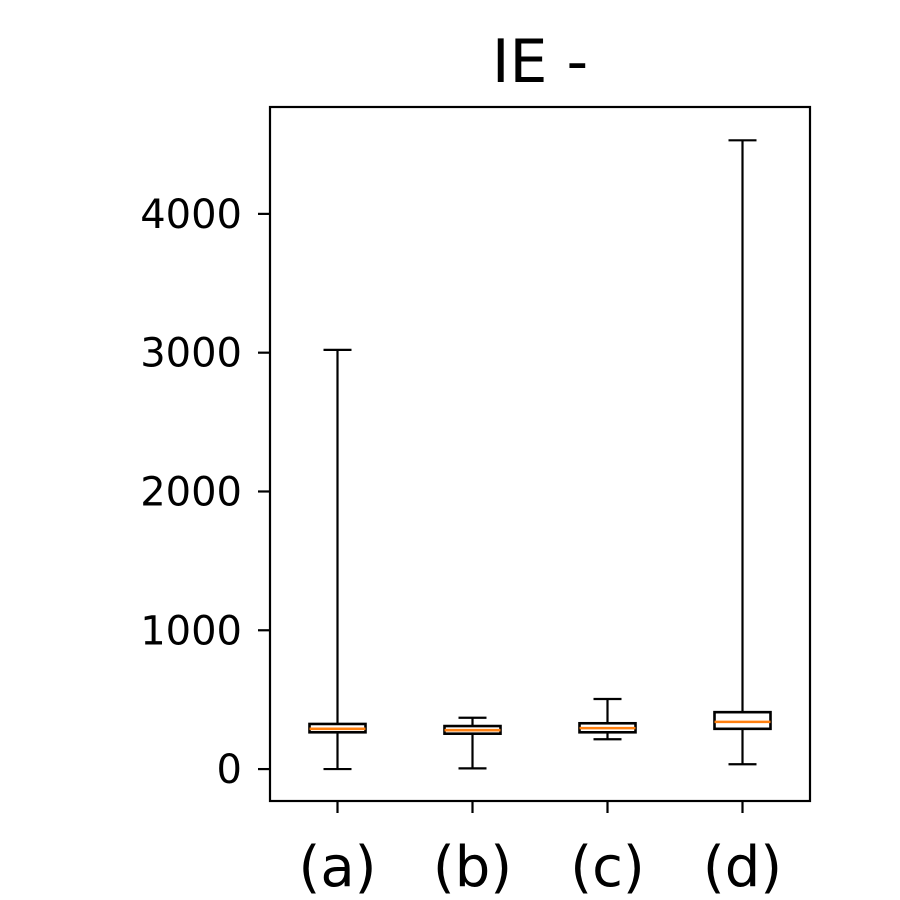 This screenshot has height=900, width=900. Describe the element at coordinates (191, 215) in the screenshot. I see `y-tick-label: 4000` at that location.